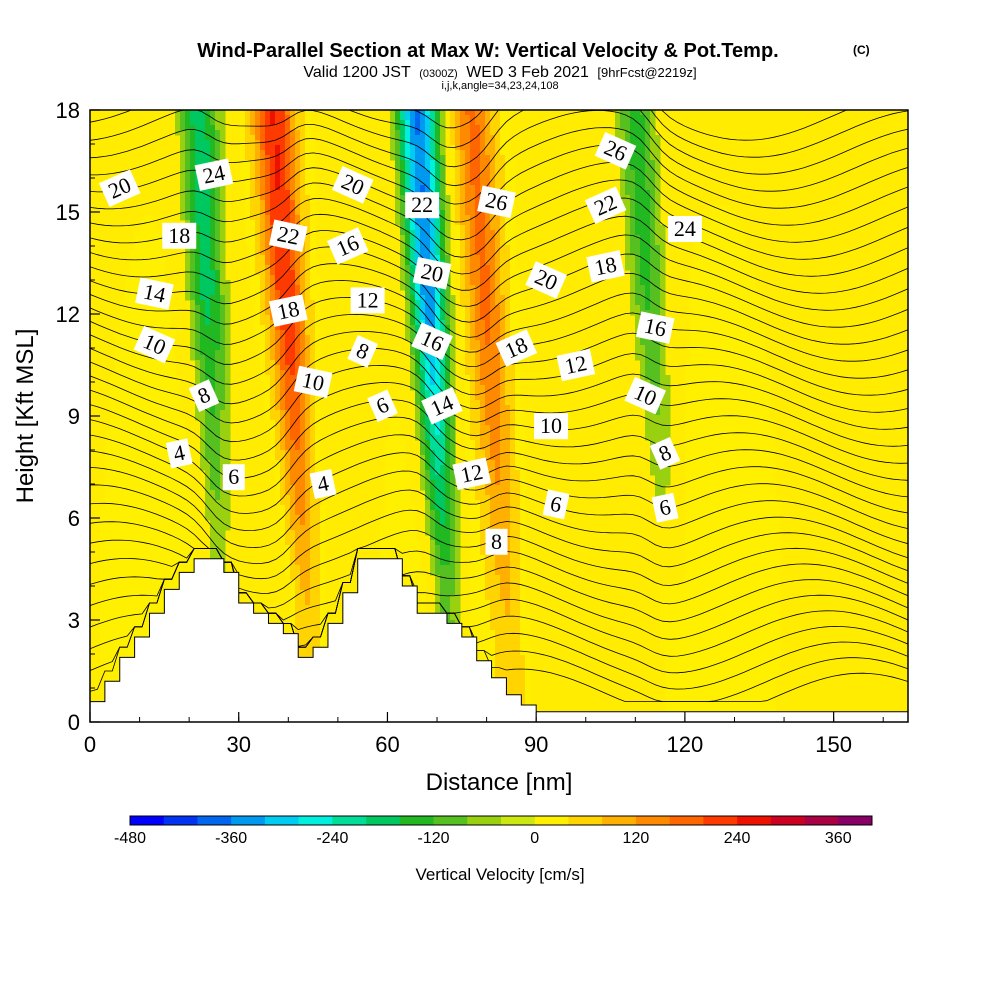 Image resolution: width=1000 pixels, height=1000 pixels. What do you see at coordinates (25, 416) in the screenshot?
I see `y-axis-label: Height [Kft MSL]` at bounding box center [25, 416].